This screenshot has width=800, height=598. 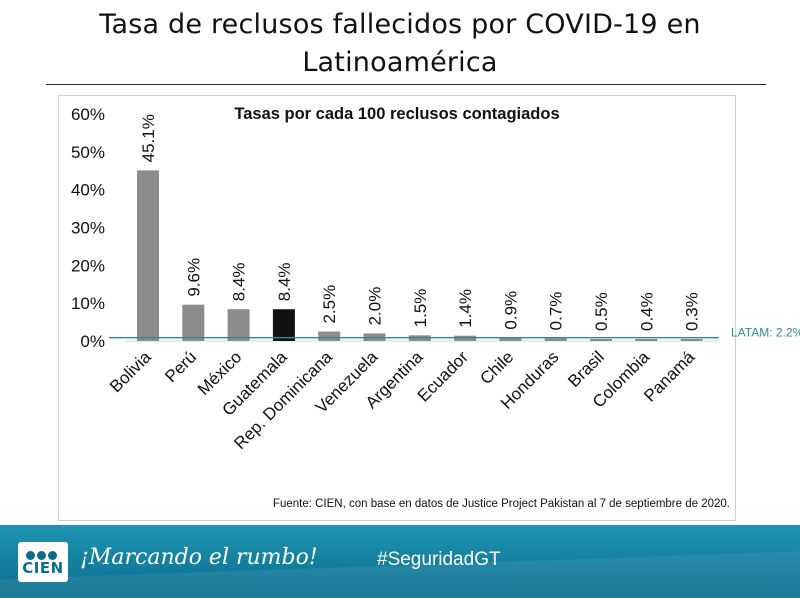 I want to click on y-tick-label: 30%, so click(x=88, y=228).